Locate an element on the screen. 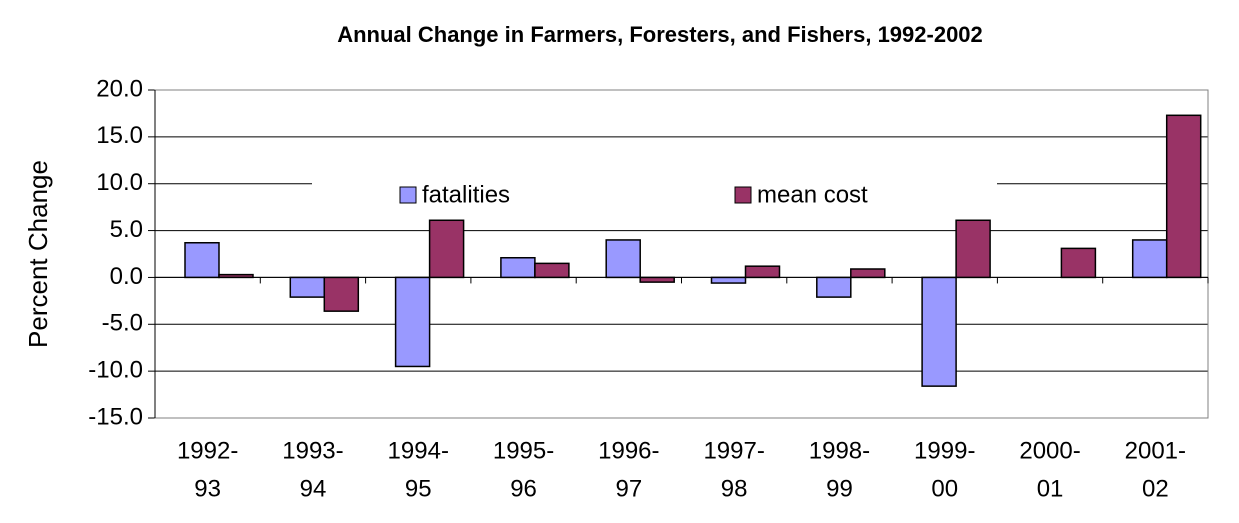  x-tick-label: 1999- is located at coordinates (944, 450).